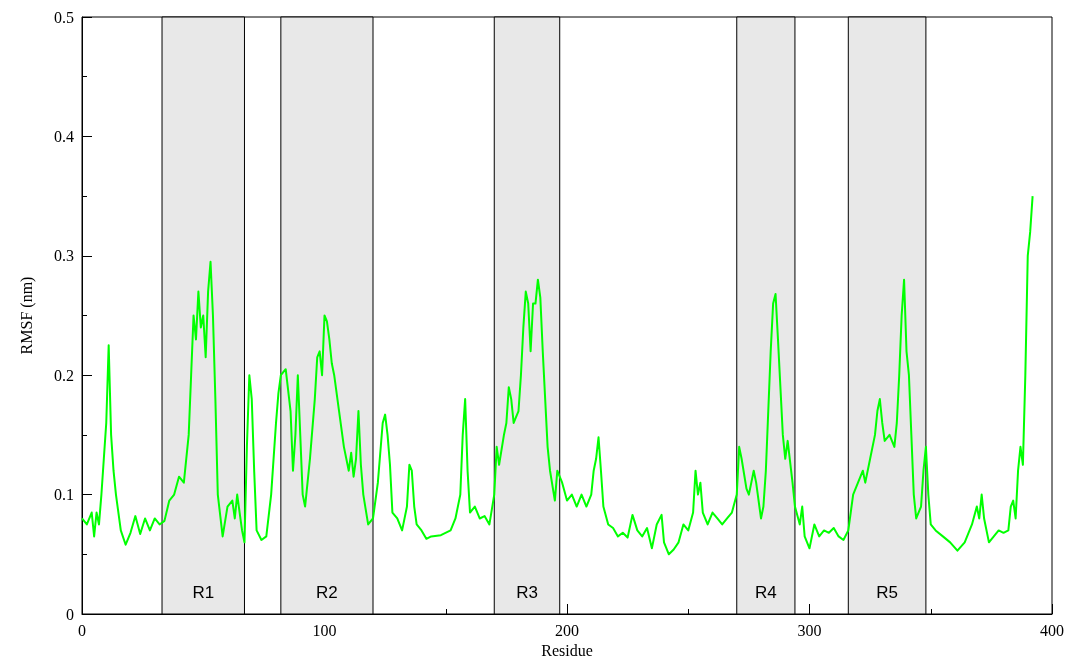 The height and width of the screenshot is (672, 1081). Describe the element at coordinates (887, 592) in the screenshot. I see `band-label: R5` at that location.